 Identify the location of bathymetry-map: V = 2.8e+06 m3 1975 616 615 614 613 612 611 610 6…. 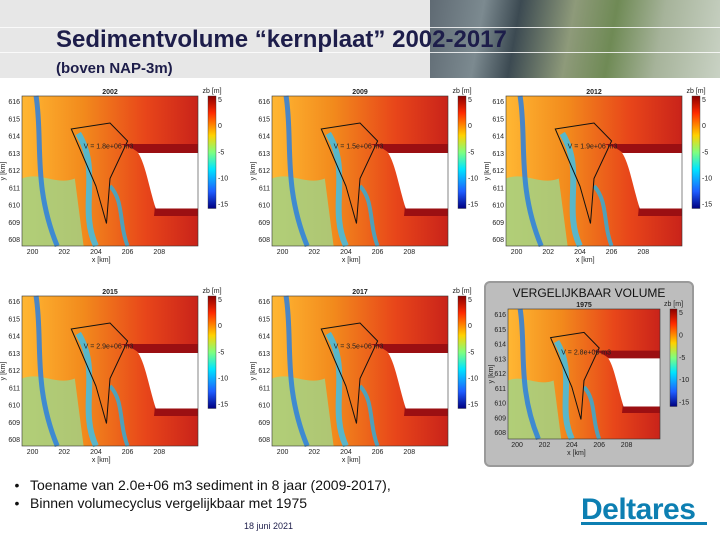
(588, 379).